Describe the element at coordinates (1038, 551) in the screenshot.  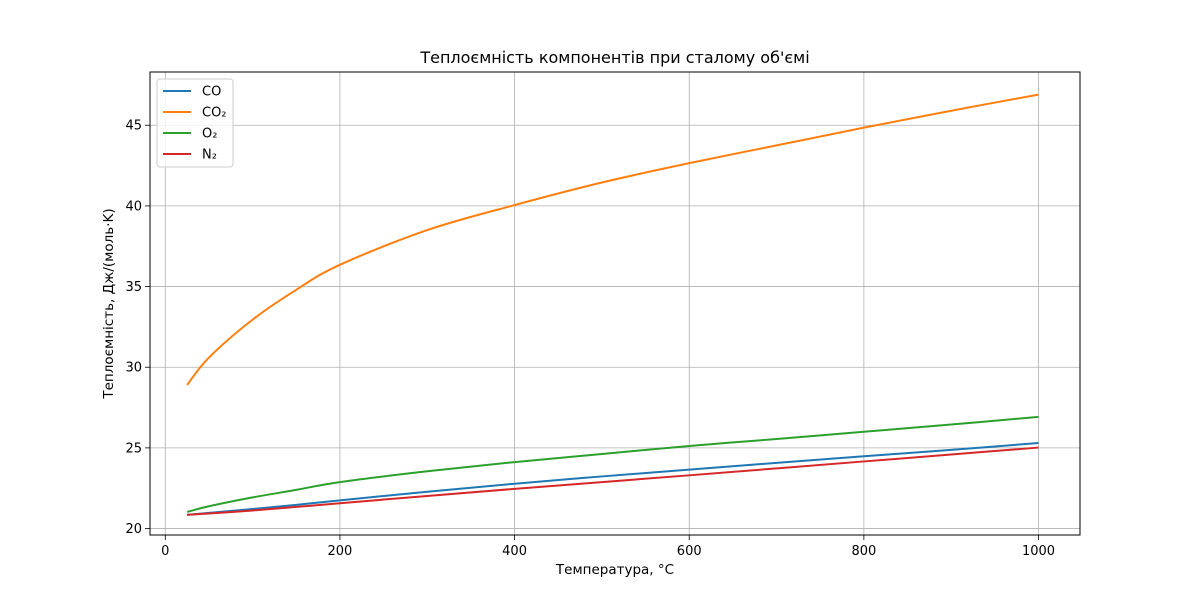
I see `x-tick-label: 1000` at that location.